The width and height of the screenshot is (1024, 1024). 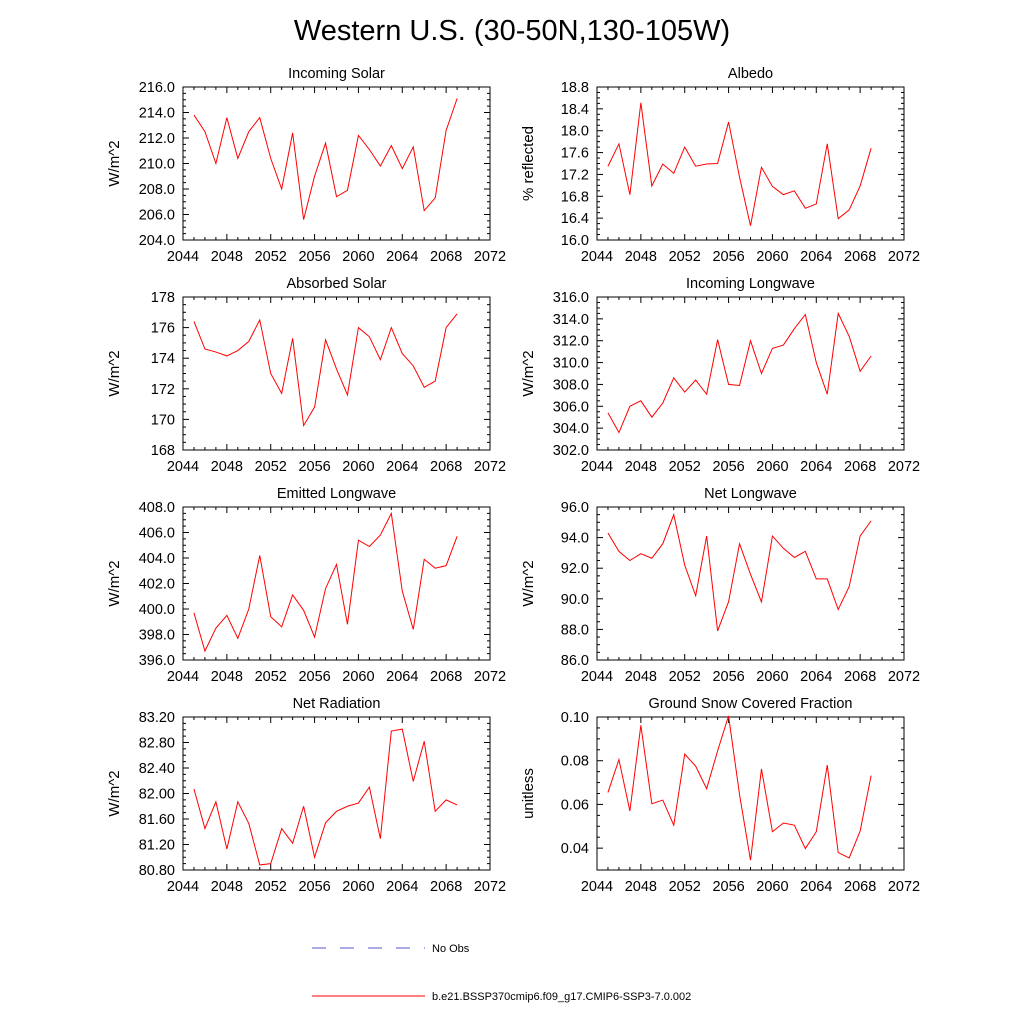 I want to click on y-tick-label: 170, so click(x=163, y=420).